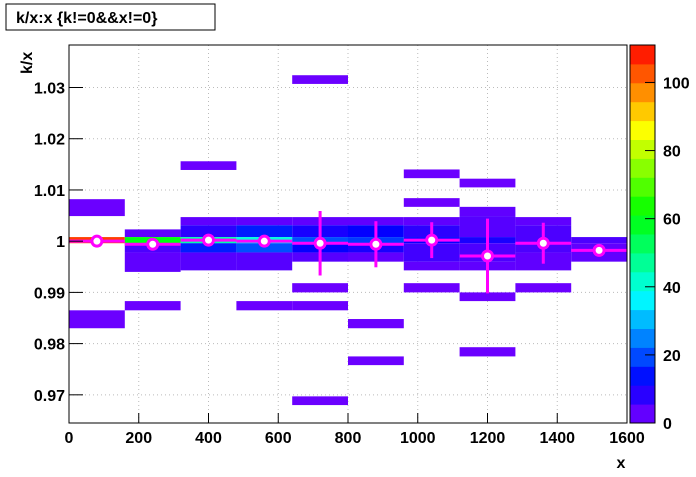 This screenshot has height=477, width=696. I want to click on z-tick-label: 60, so click(672, 220).